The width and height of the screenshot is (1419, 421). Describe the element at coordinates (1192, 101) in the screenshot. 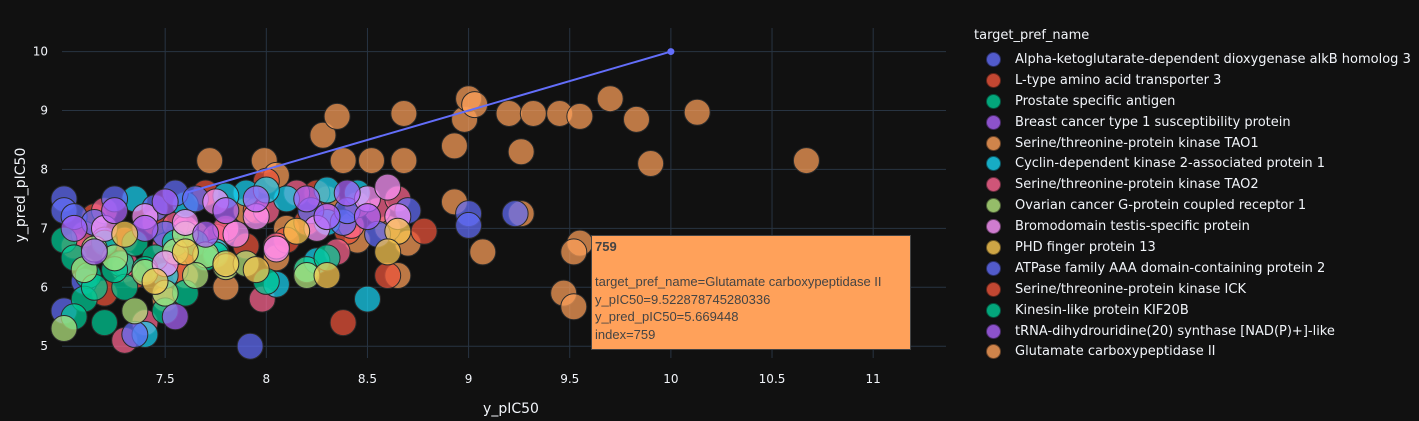

I see `legend-item: Prostate specific antigen` at that location.